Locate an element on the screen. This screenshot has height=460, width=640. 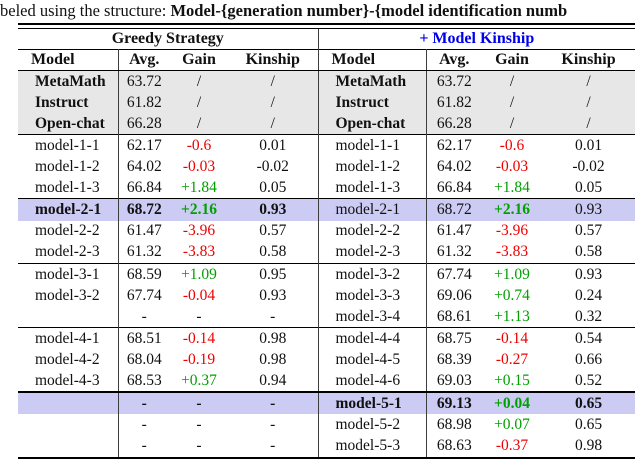
right-gain-cell: +0.74 is located at coordinates (512, 295).